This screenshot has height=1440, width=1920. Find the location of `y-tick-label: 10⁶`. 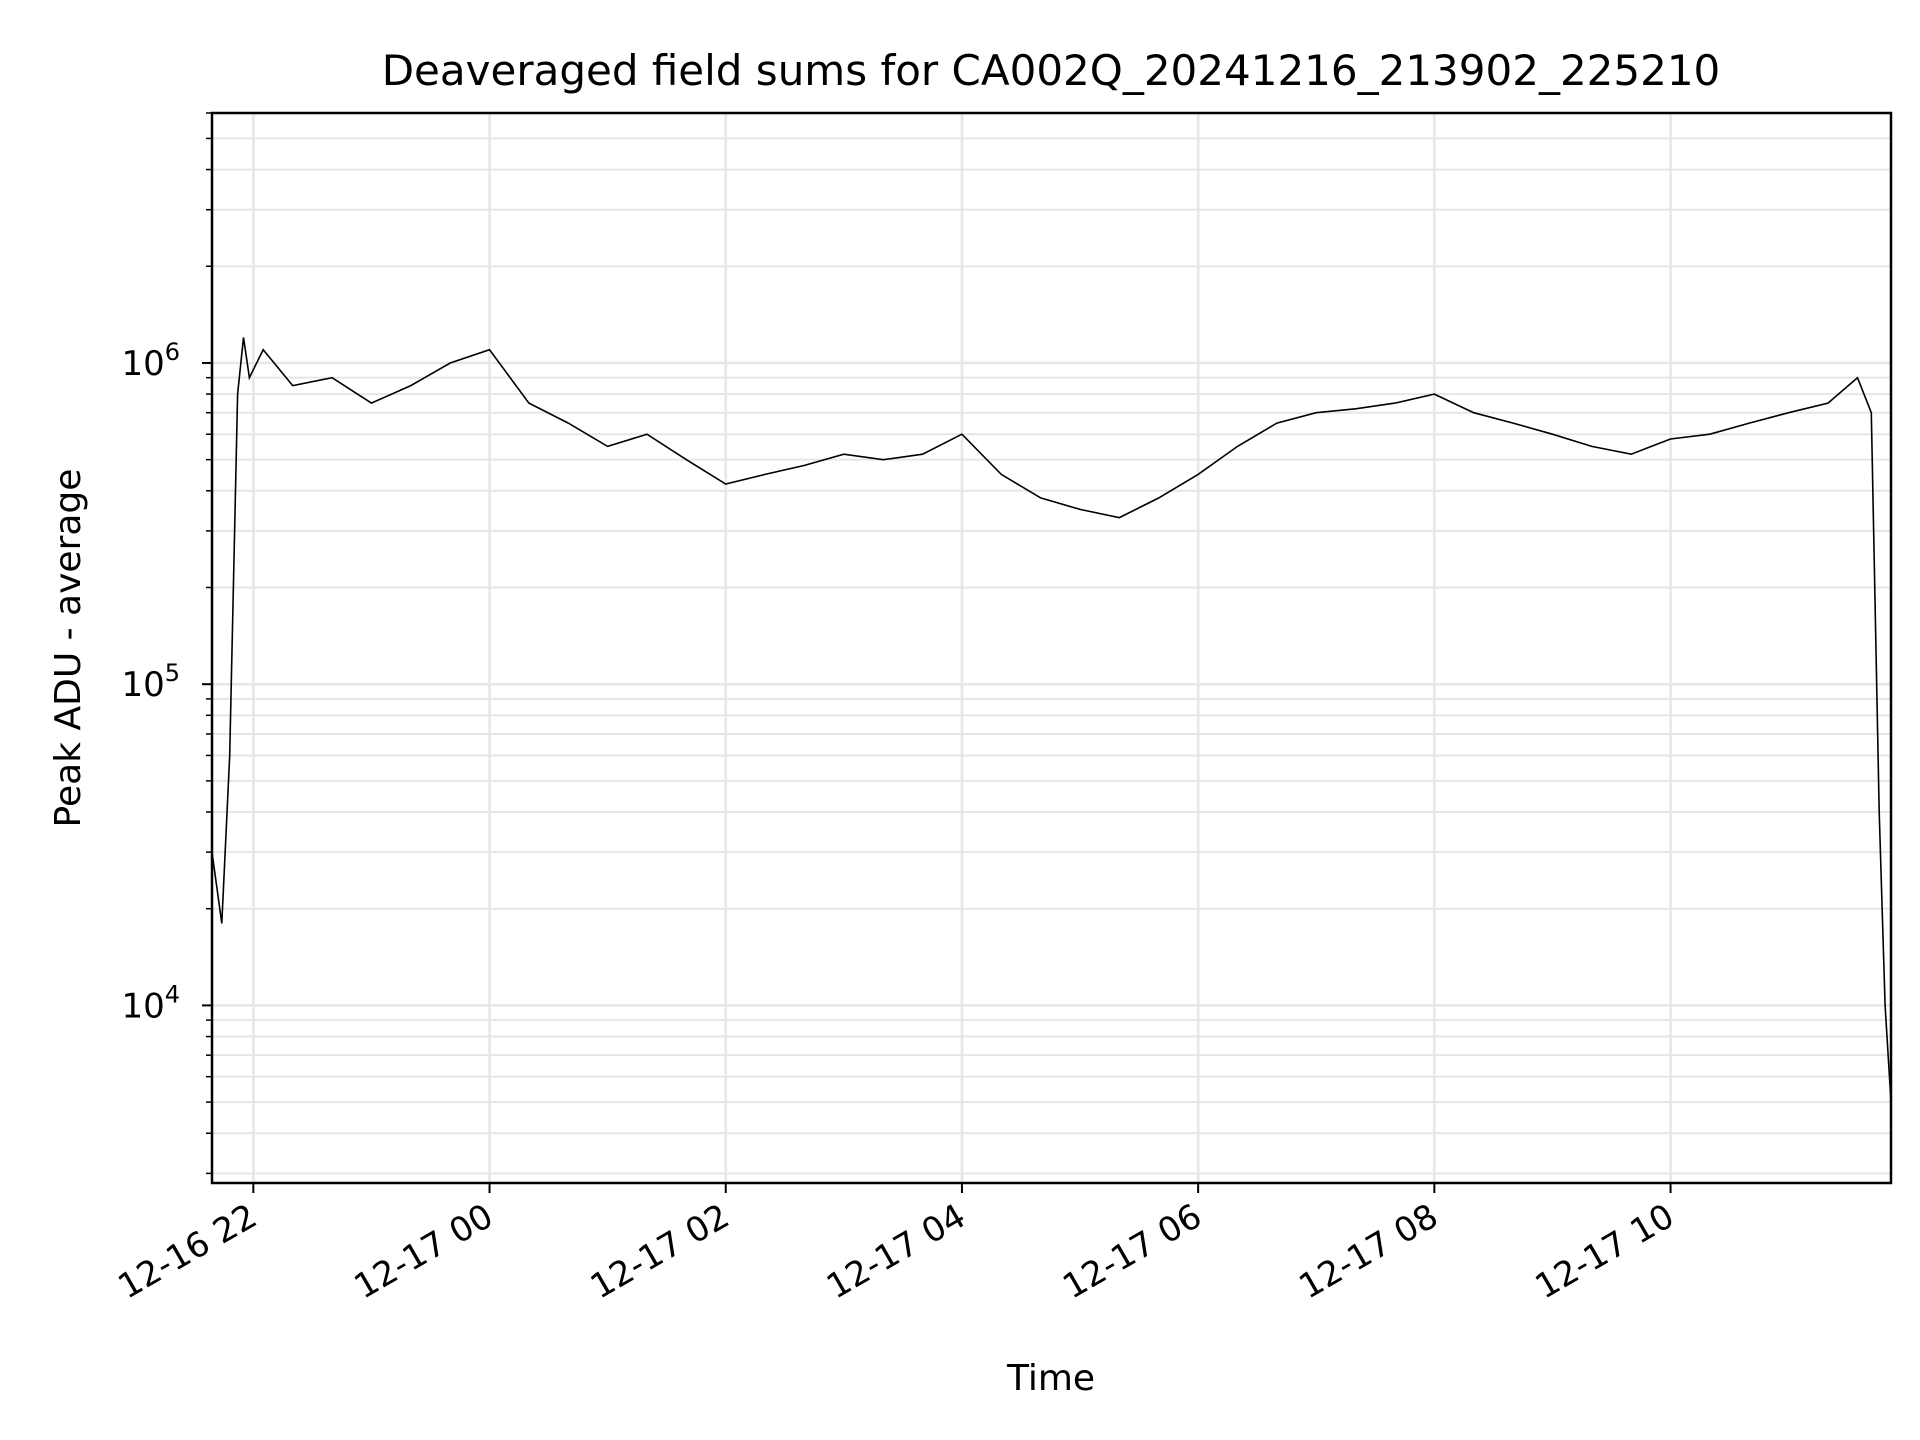

y-tick-label: 10⁶ is located at coordinates (150, 361).